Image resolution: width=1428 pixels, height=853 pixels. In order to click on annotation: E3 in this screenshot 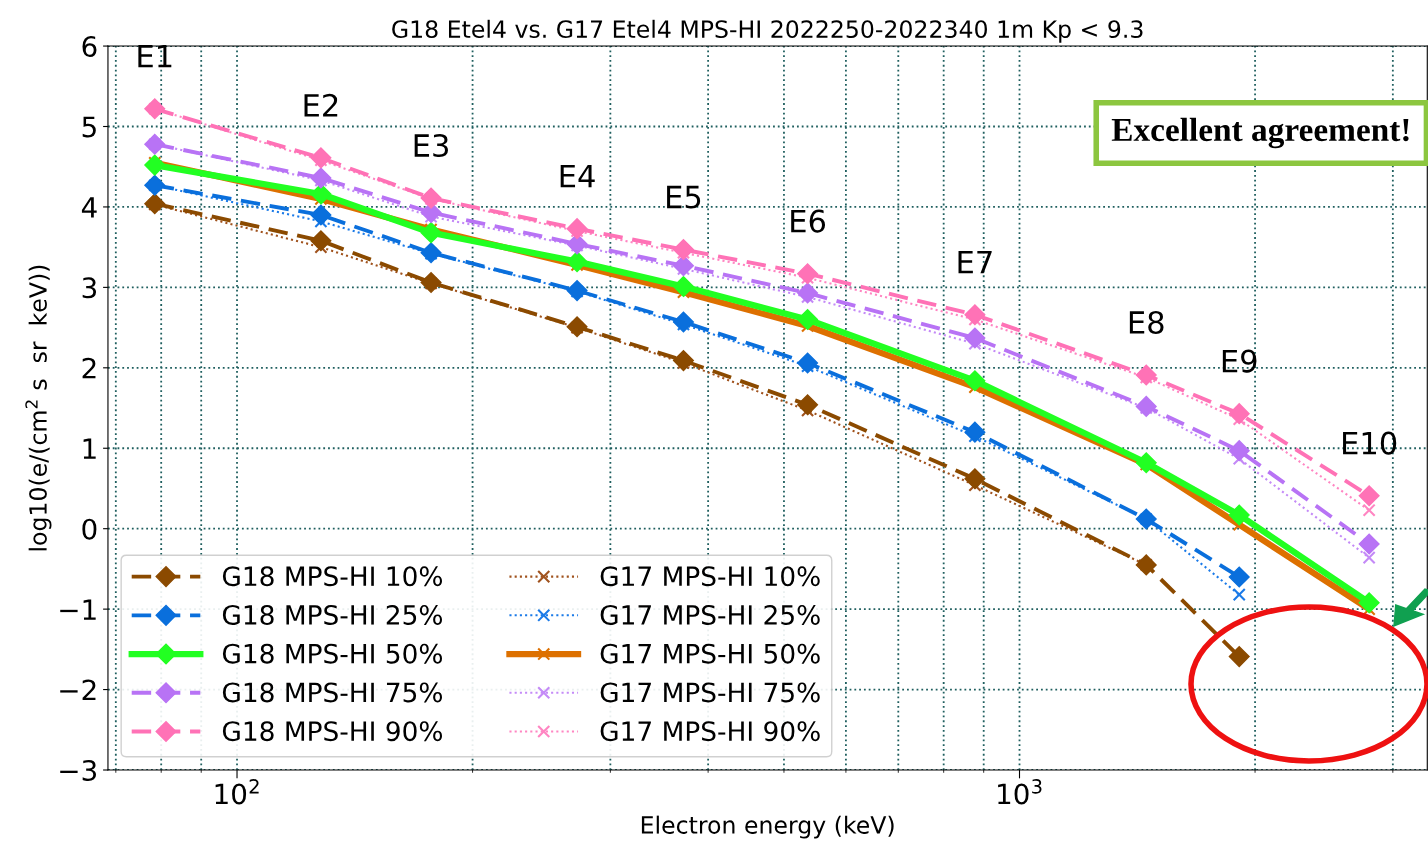, I will do `click(431, 145)`.